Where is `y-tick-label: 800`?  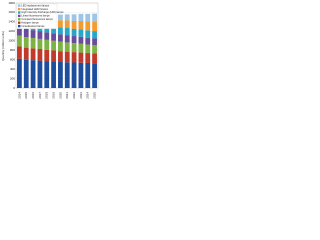 y-tick-label: 800 is located at coordinates (12, 50).